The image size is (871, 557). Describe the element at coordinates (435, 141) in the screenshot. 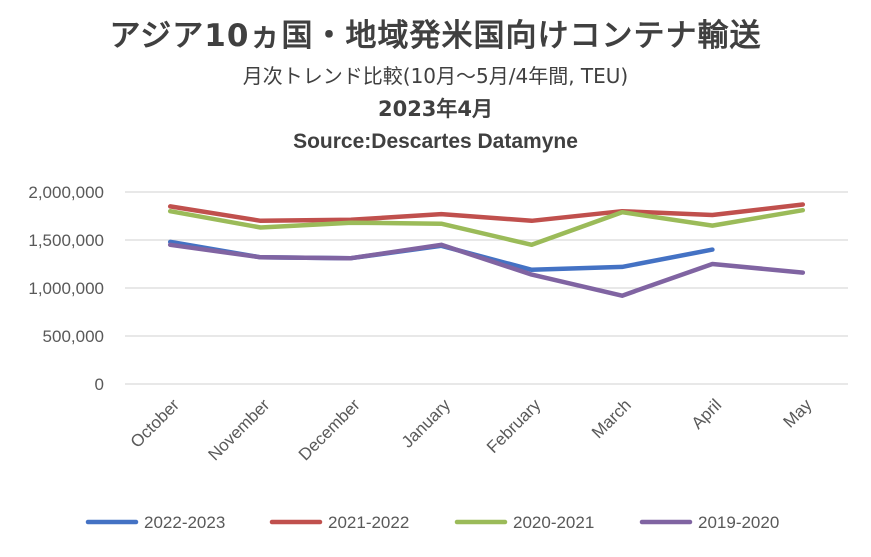

I see `chart-source: Source:Descartes Datamyne` at that location.